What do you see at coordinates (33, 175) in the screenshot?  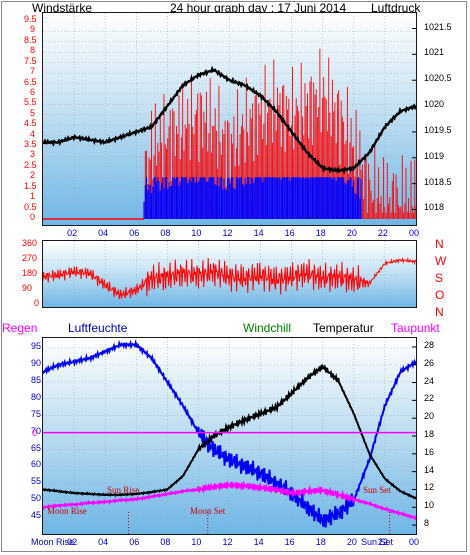 I see `wind-tick-label: 2` at bounding box center [33, 175].